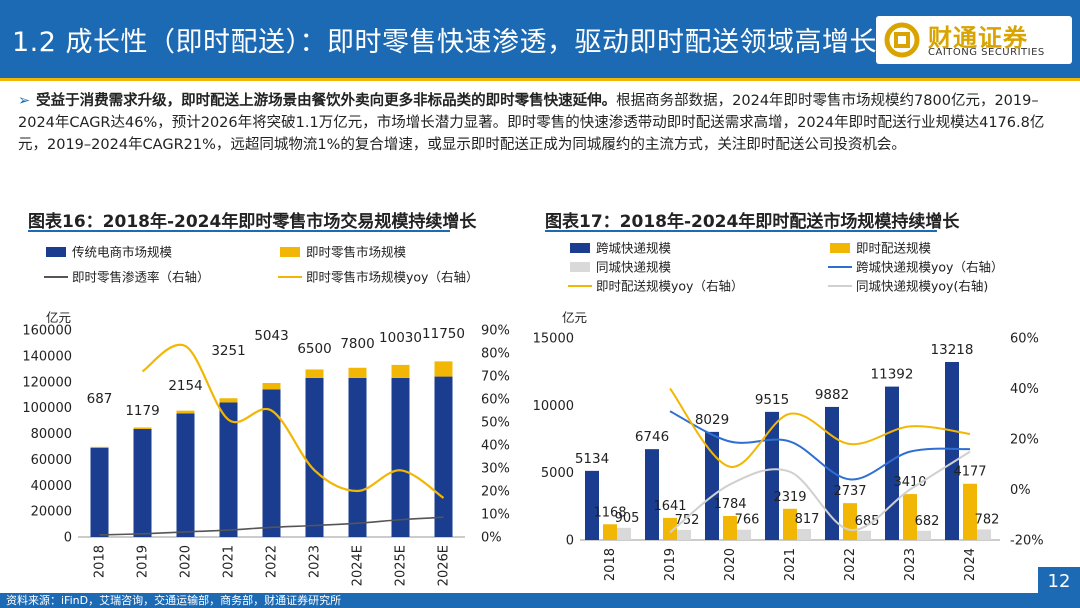  What do you see at coordinates (491, 538) in the screenshot?
I see `left-y2-tick: 0%` at bounding box center [491, 538].